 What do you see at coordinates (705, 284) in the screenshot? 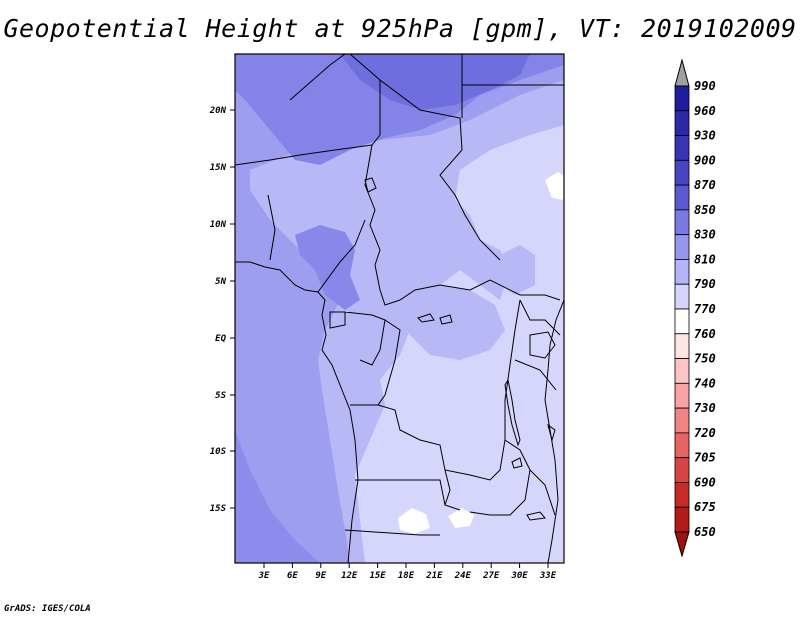
I see `colorbar-label: 790` at bounding box center [705, 284].